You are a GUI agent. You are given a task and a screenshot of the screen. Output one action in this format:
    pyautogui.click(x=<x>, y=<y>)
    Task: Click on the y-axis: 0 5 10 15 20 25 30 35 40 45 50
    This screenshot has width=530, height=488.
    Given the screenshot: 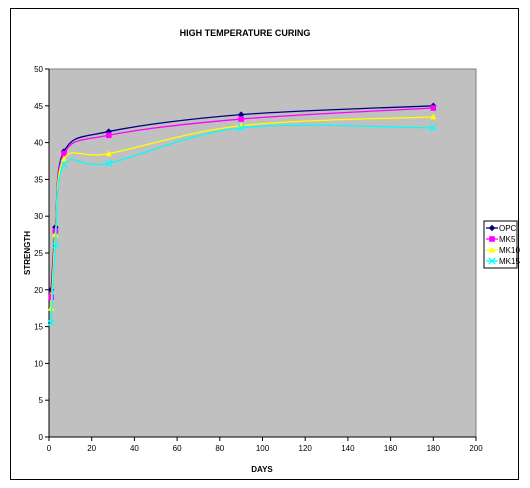 What is the action you would take?
    pyautogui.click(x=42, y=253)
    